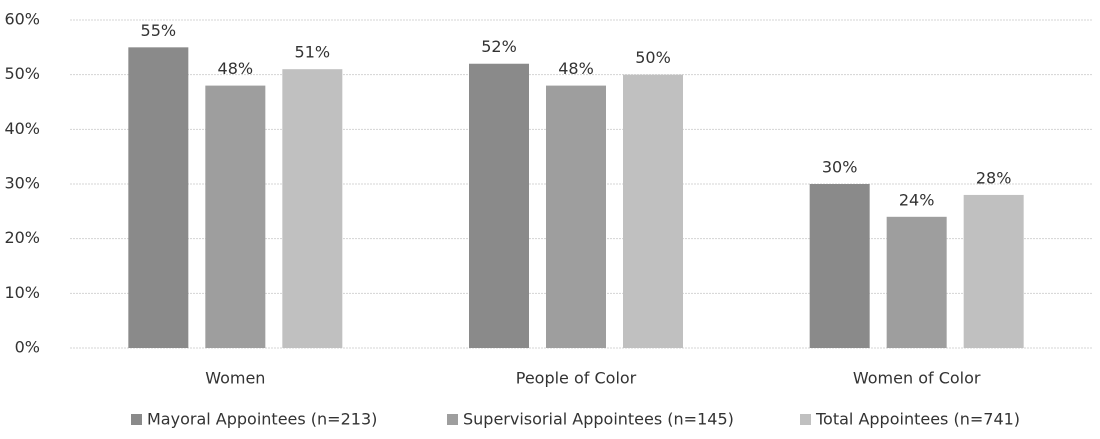  Describe the element at coordinates (917, 378) in the screenshot. I see `x-tick-label: Women of Color` at that location.